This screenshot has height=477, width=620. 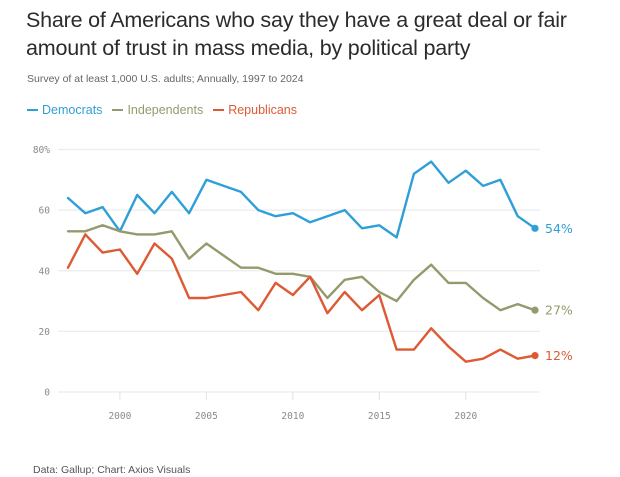 What do you see at coordinates (293, 407) in the screenshot?
I see `x-axis: 2000 2005 2010 2015 2020` at bounding box center [293, 407].